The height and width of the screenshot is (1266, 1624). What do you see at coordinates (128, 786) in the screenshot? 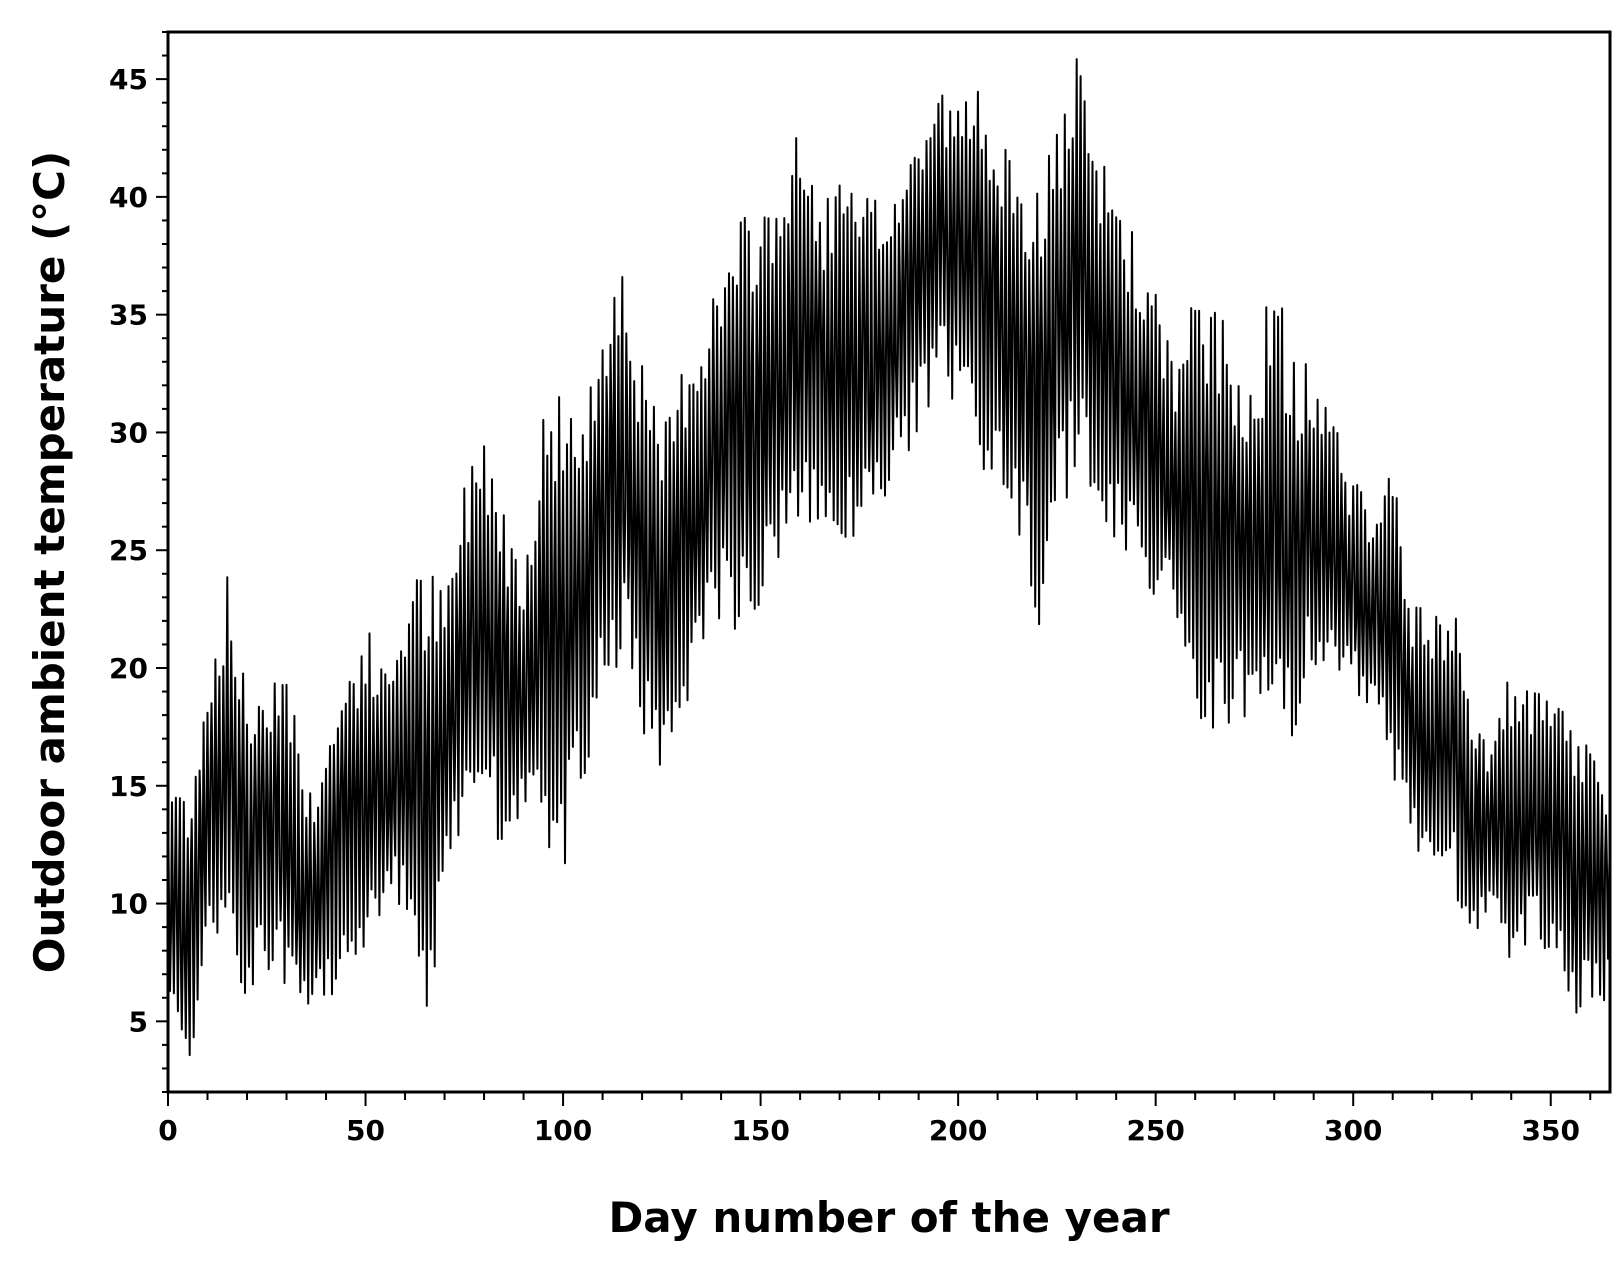
I see `y-tick-label: 15` at bounding box center [128, 786].